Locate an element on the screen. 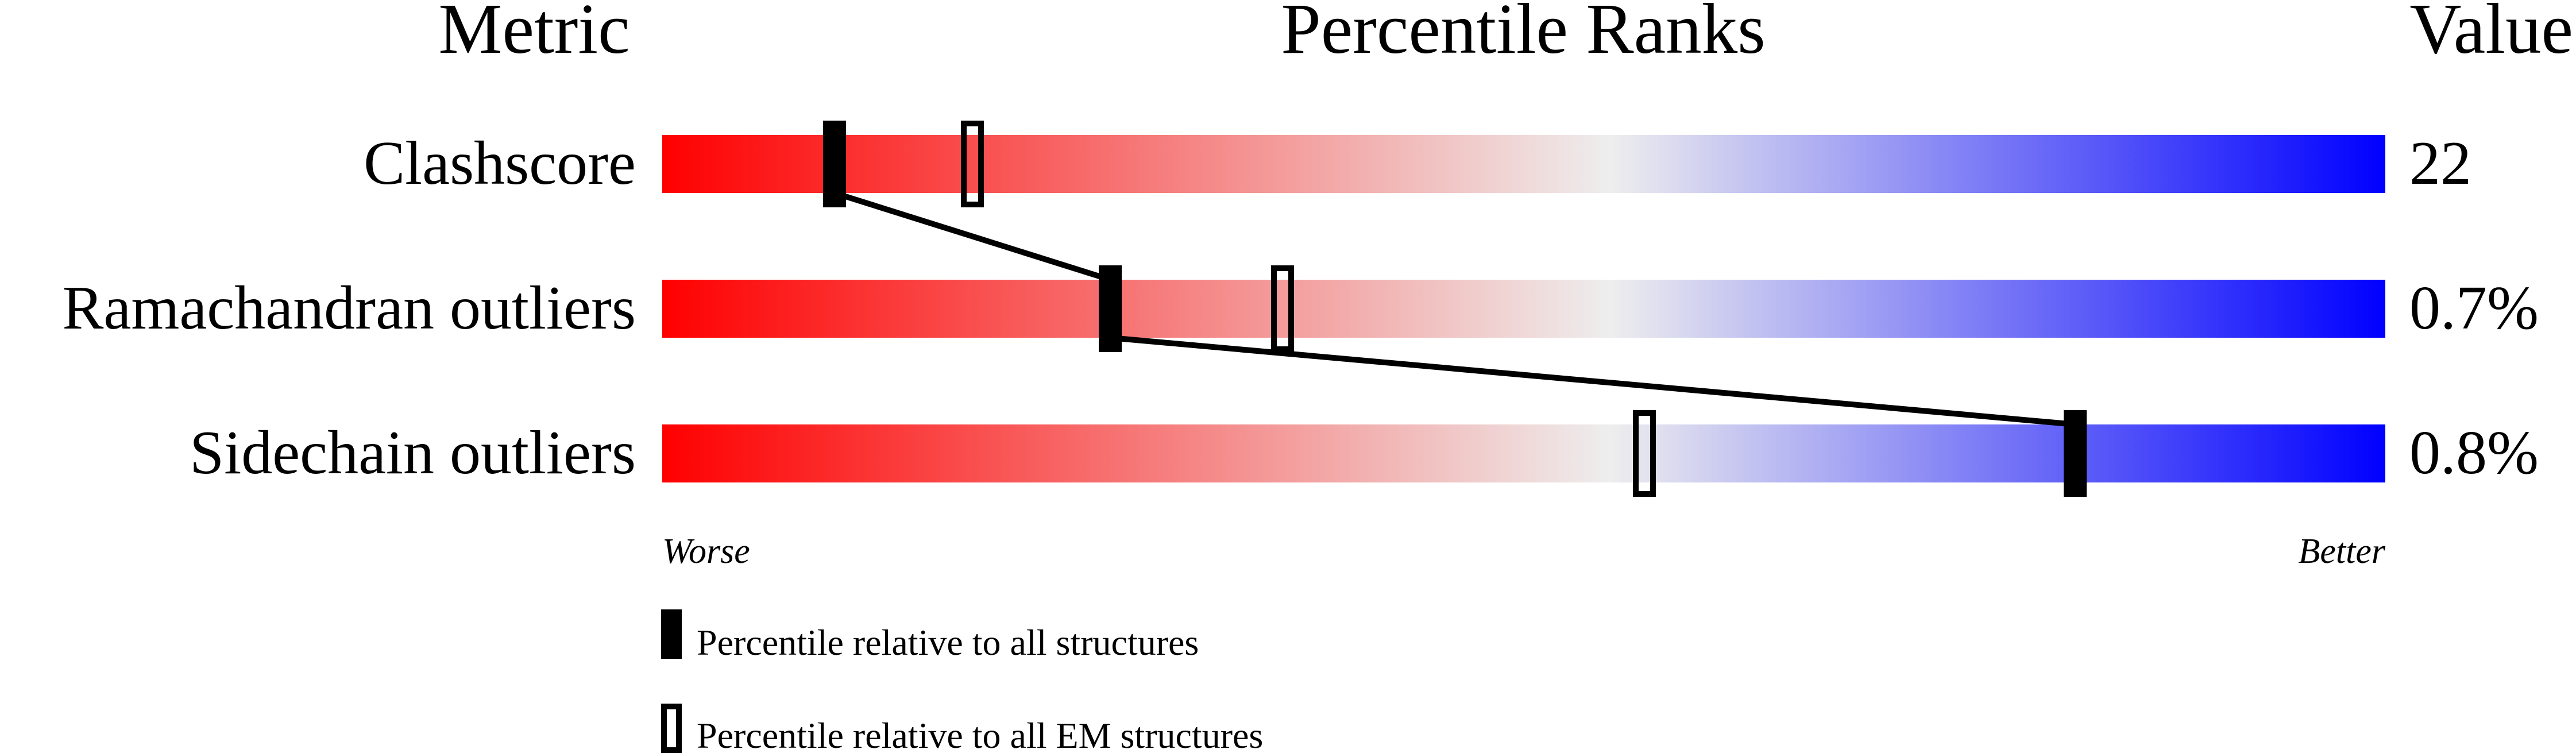 This screenshot has height=753, width=2576. metric-label: Sidechain outliers is located at coordinates (413, 453).